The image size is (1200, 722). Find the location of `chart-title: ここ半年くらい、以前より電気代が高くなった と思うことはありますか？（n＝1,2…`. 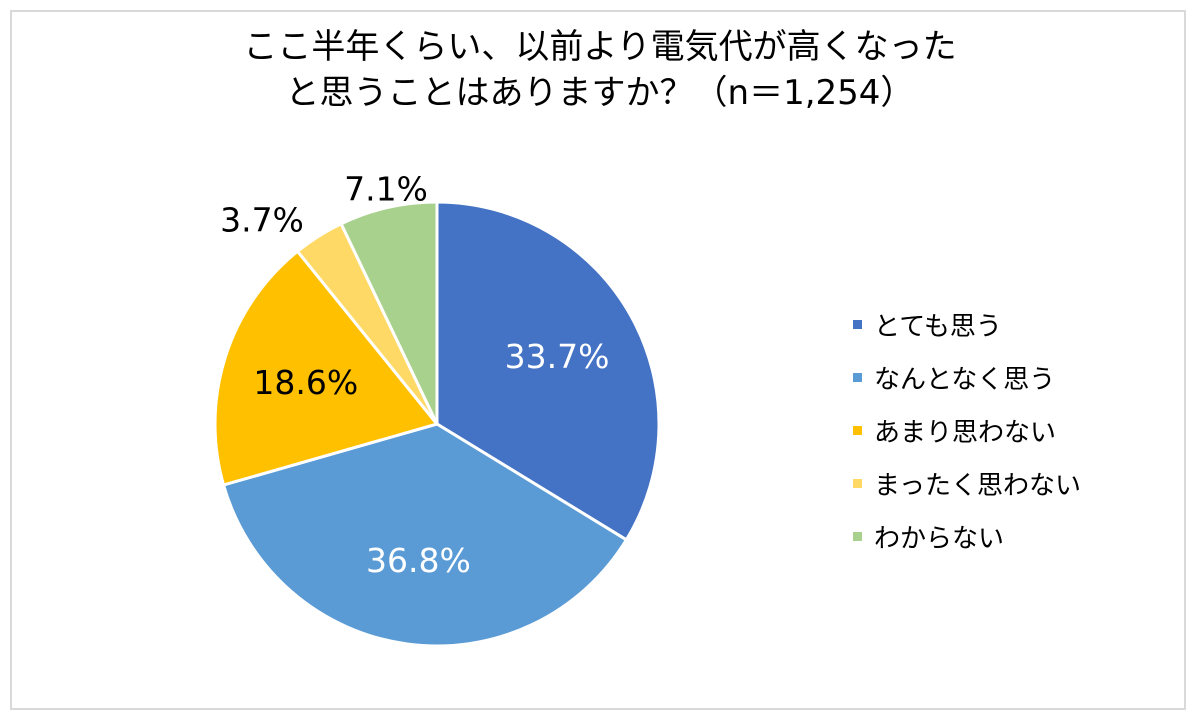

chart-title: ここ半年くらい、以前より電気代が高くなった と思うことはありますか？（n＝1,2… is located at coordinates (600, 70).